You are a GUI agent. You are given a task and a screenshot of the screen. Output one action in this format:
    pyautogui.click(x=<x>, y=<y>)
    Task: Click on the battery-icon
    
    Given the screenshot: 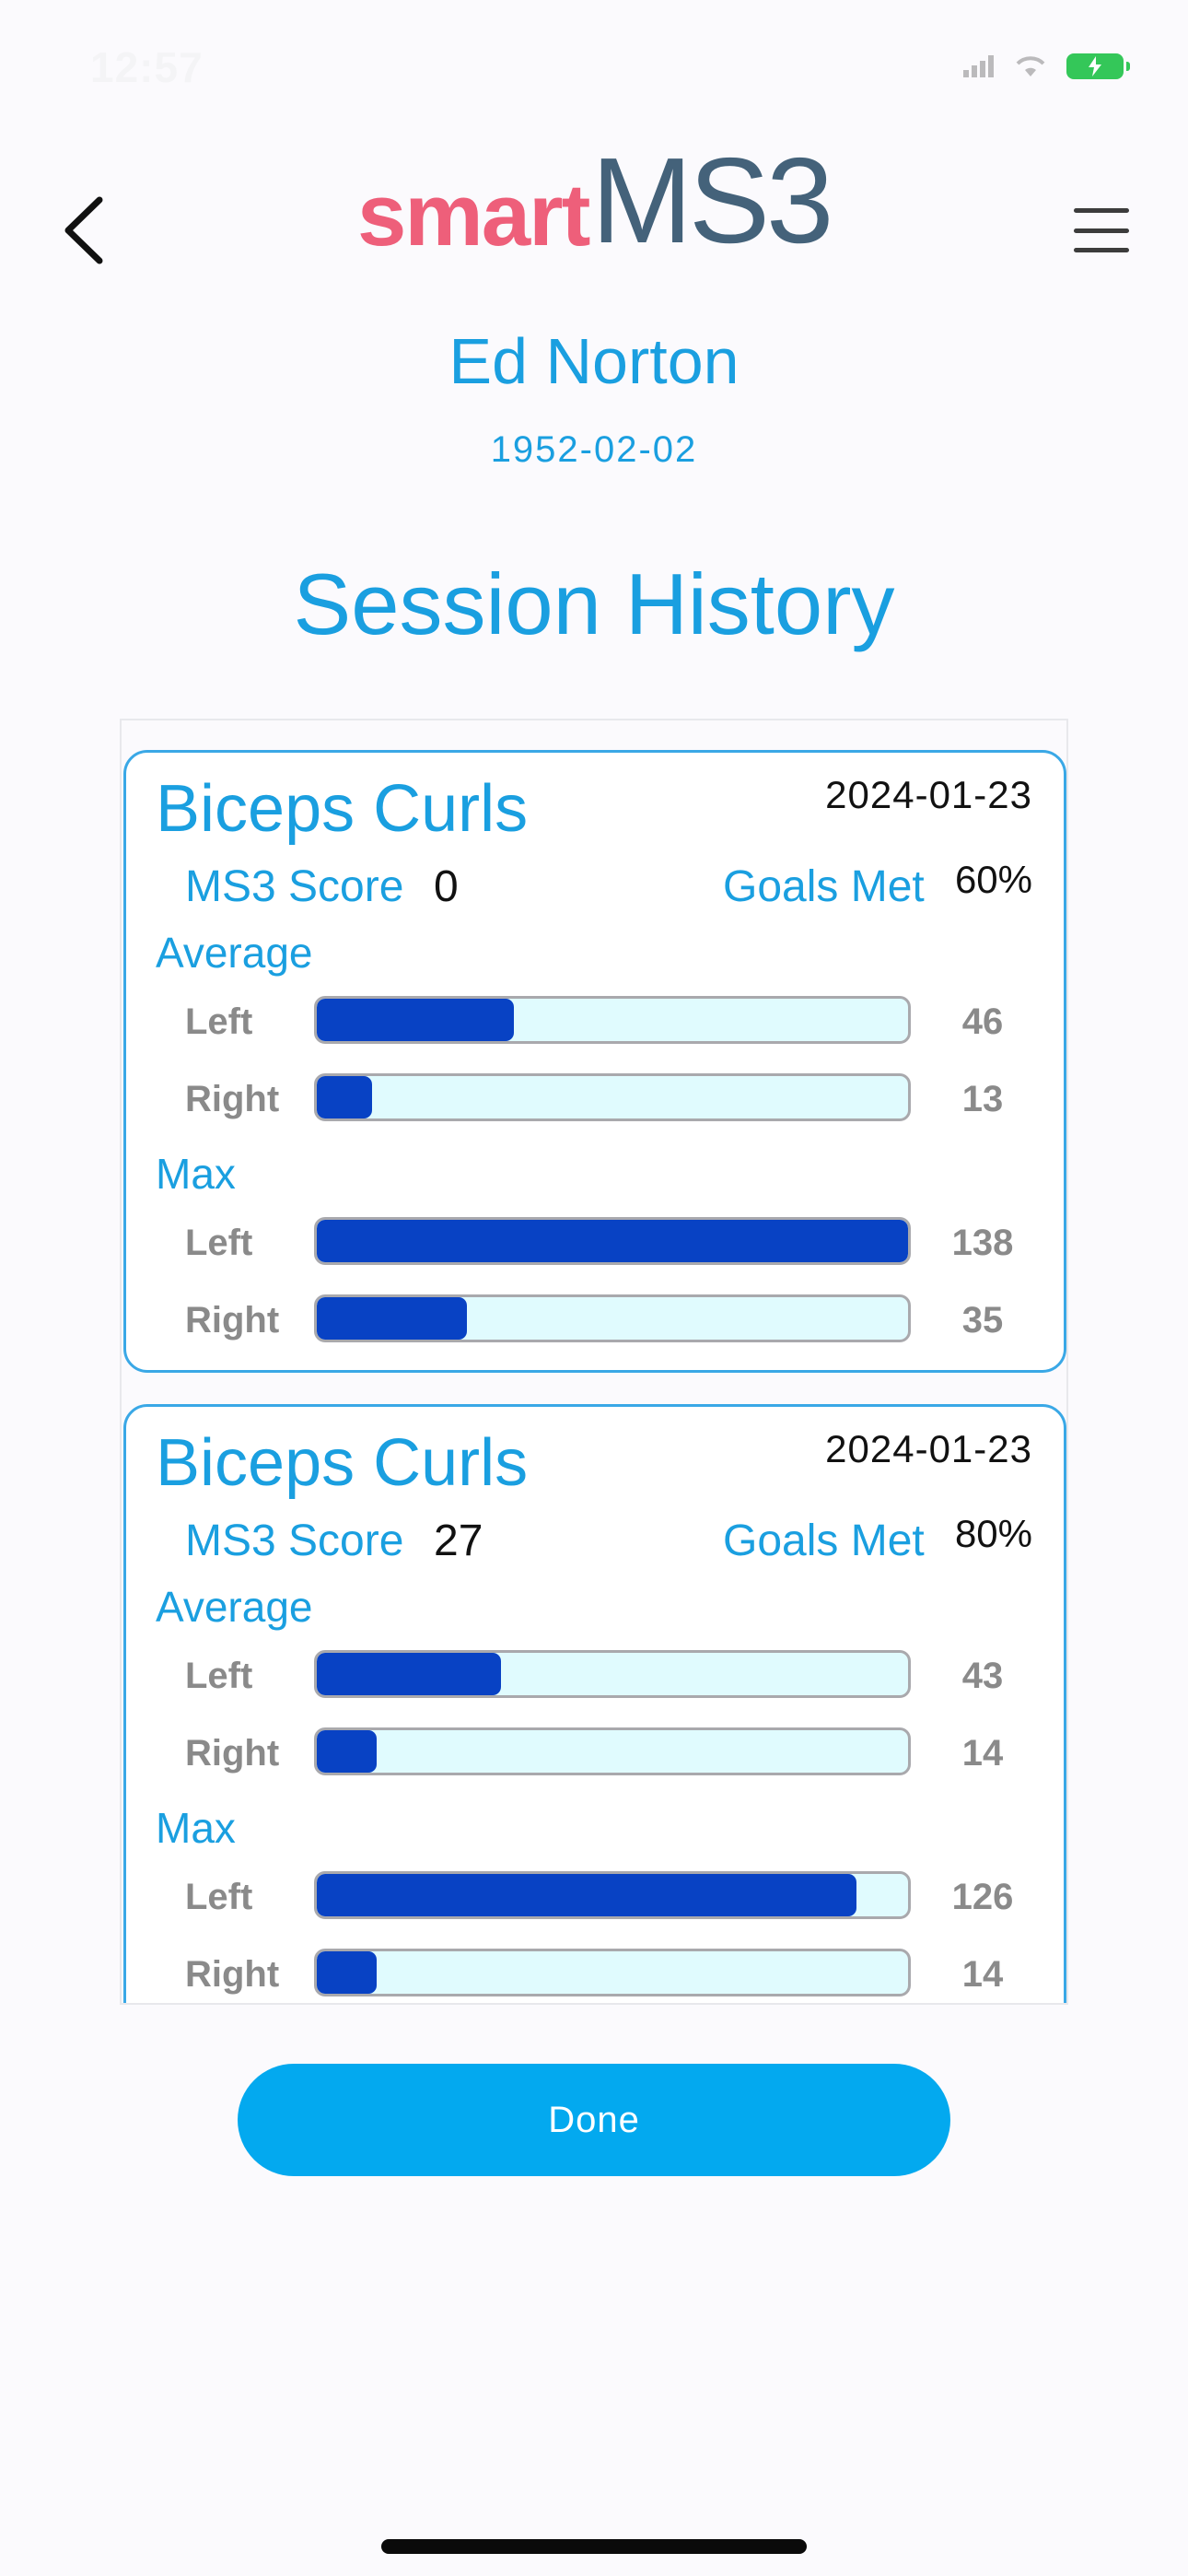 What is the action you would take?
    pyautogui.click(x=1098, y=66)
    